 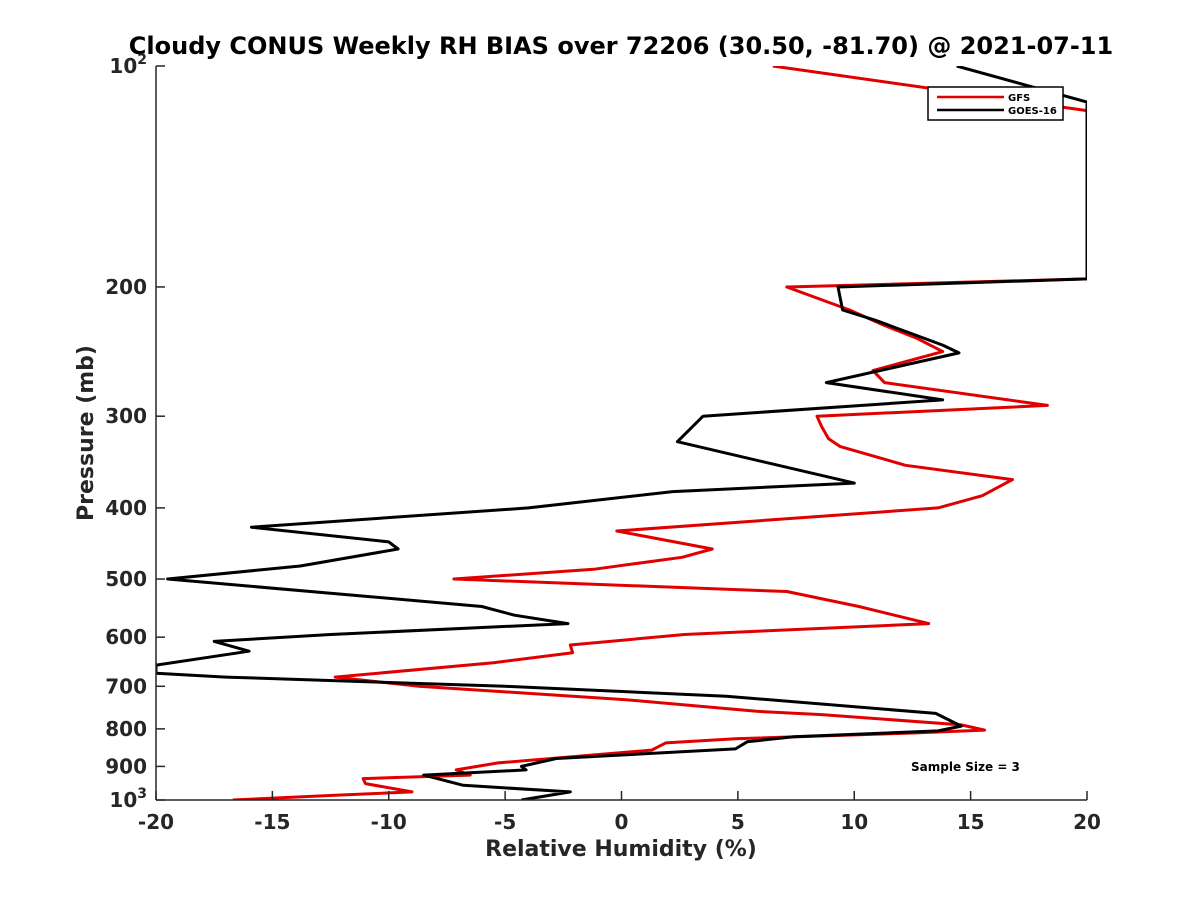 What do you see at coordinates (738, 822) in the screenshot?
I see `x-tick-label: 5` at bounding box center [738, 822].